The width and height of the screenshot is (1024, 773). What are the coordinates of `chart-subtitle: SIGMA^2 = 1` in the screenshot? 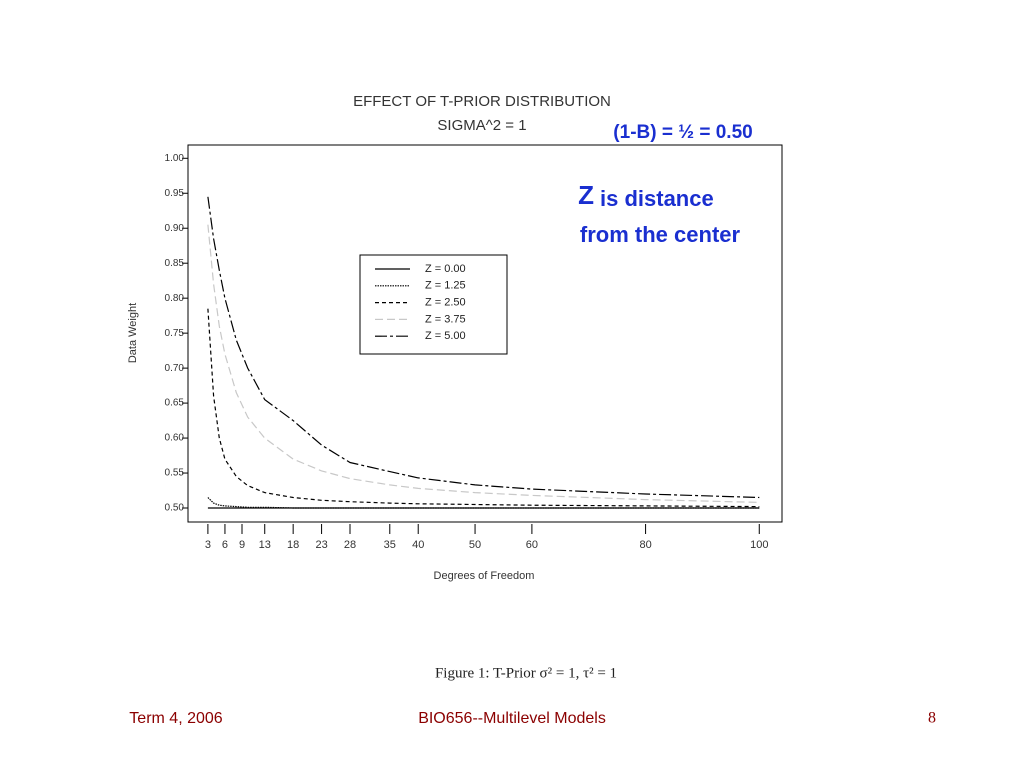 It's located at (481, 125).